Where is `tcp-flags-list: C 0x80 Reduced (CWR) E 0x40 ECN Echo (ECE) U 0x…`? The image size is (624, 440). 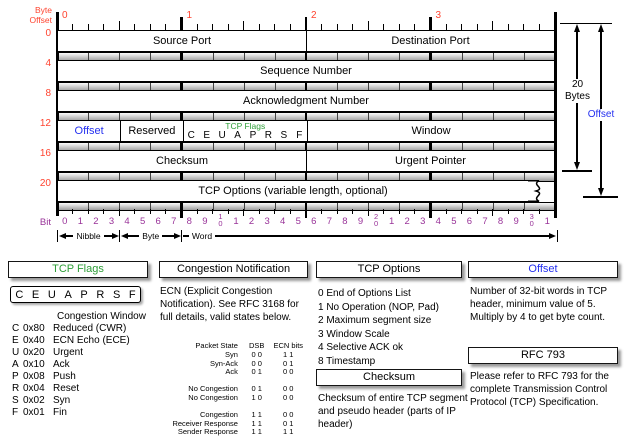 tcp-flags-list: C 0x80 Reduced (CWR) E 0x40 ECN Echo (ECE) U 0x… is located at coordinates (71, 371).